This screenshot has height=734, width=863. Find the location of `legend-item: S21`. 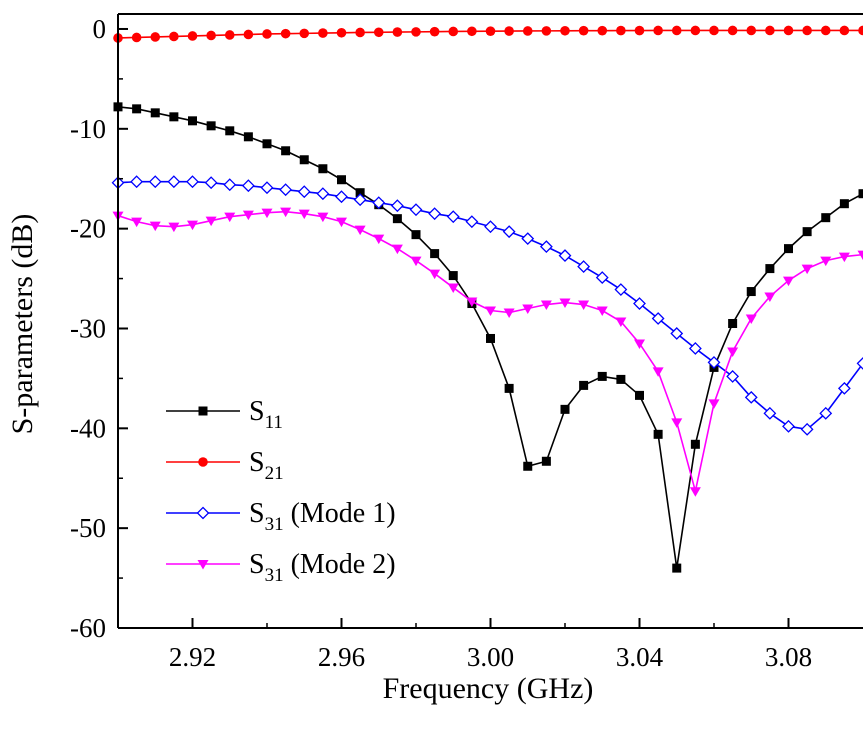

legend-item: S21 is located at coordinates (225, 465).